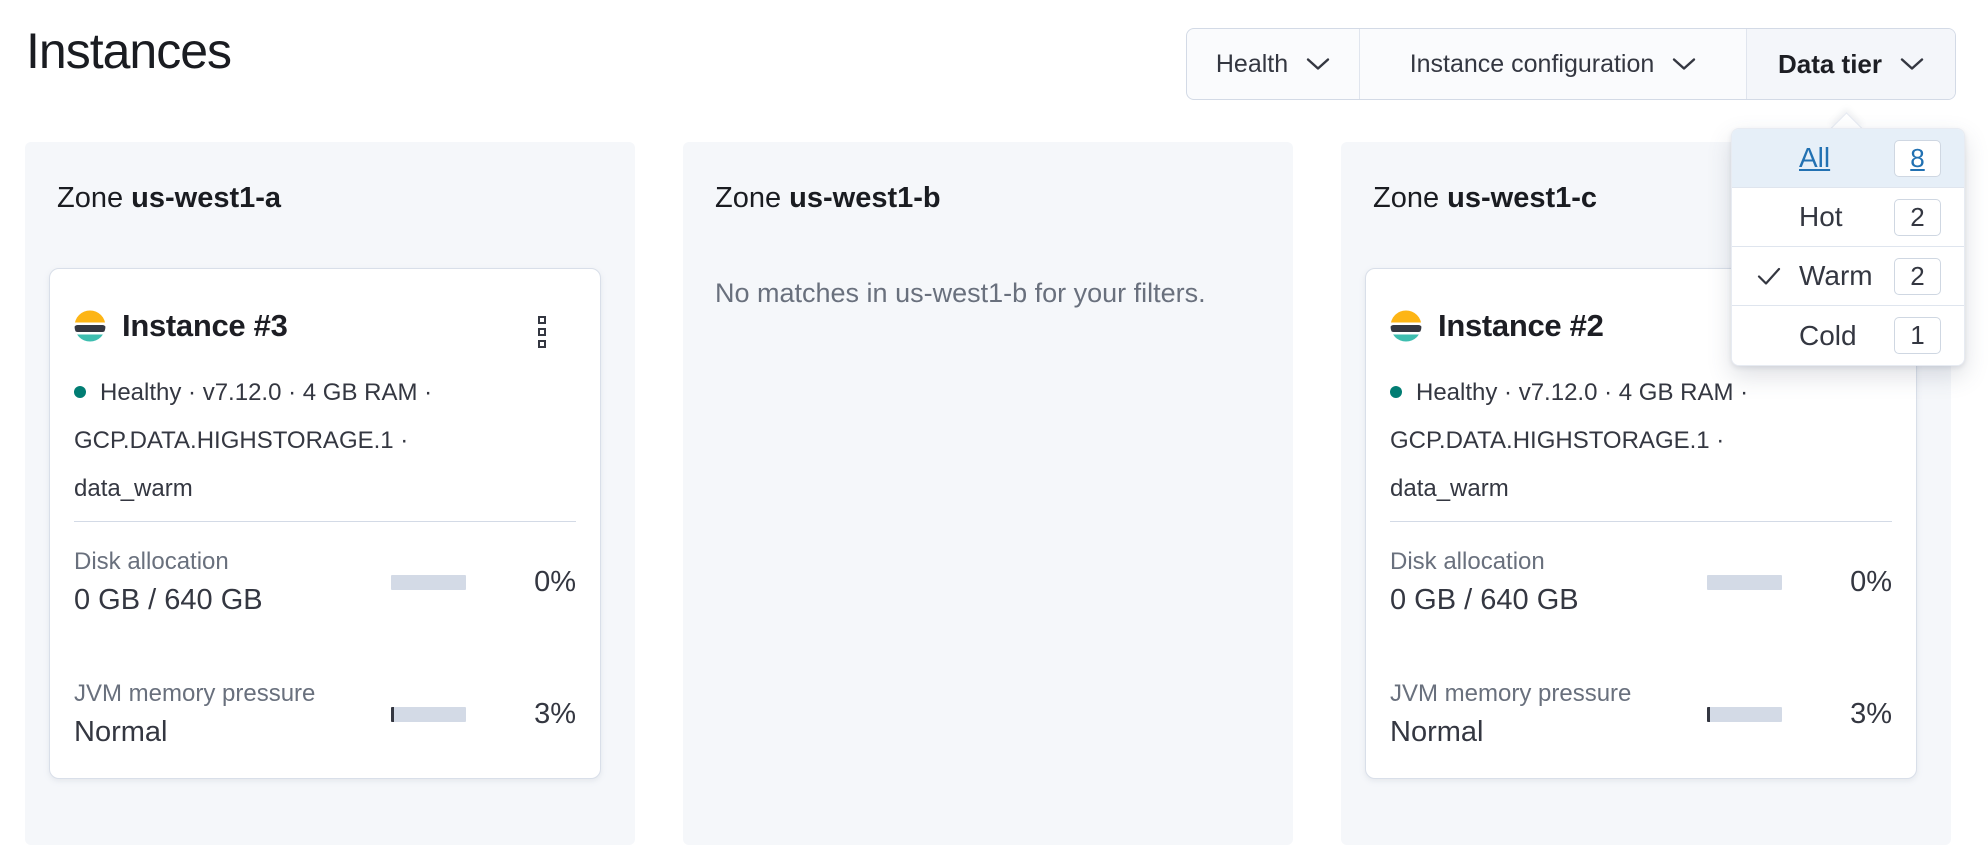 This screenshot has height=858, width=1988. I want to click on boxes-vertical-icon, so click(542, 332).